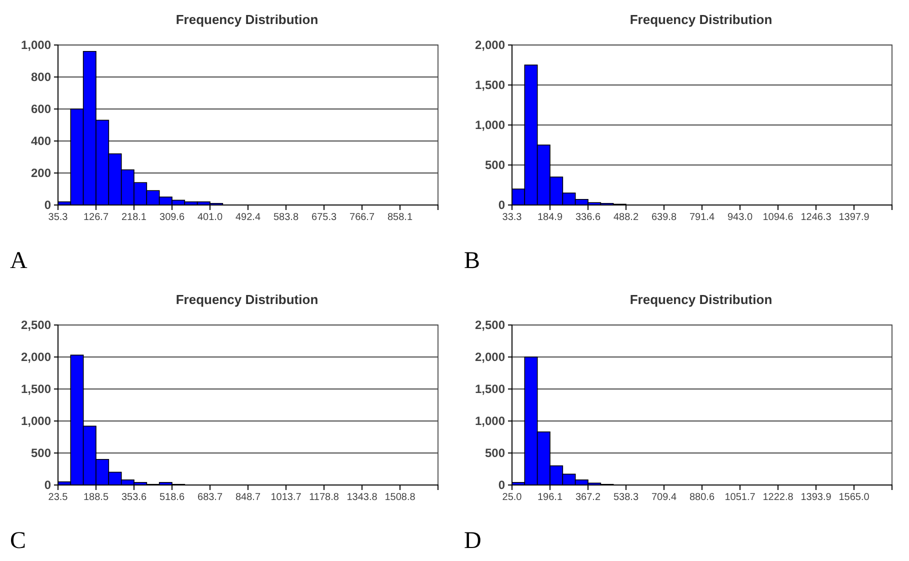  What do you see at coordinates (96, 218) in the screenshot?
I see `x-tick-label: 126.7` at bounding box center [96, 218].